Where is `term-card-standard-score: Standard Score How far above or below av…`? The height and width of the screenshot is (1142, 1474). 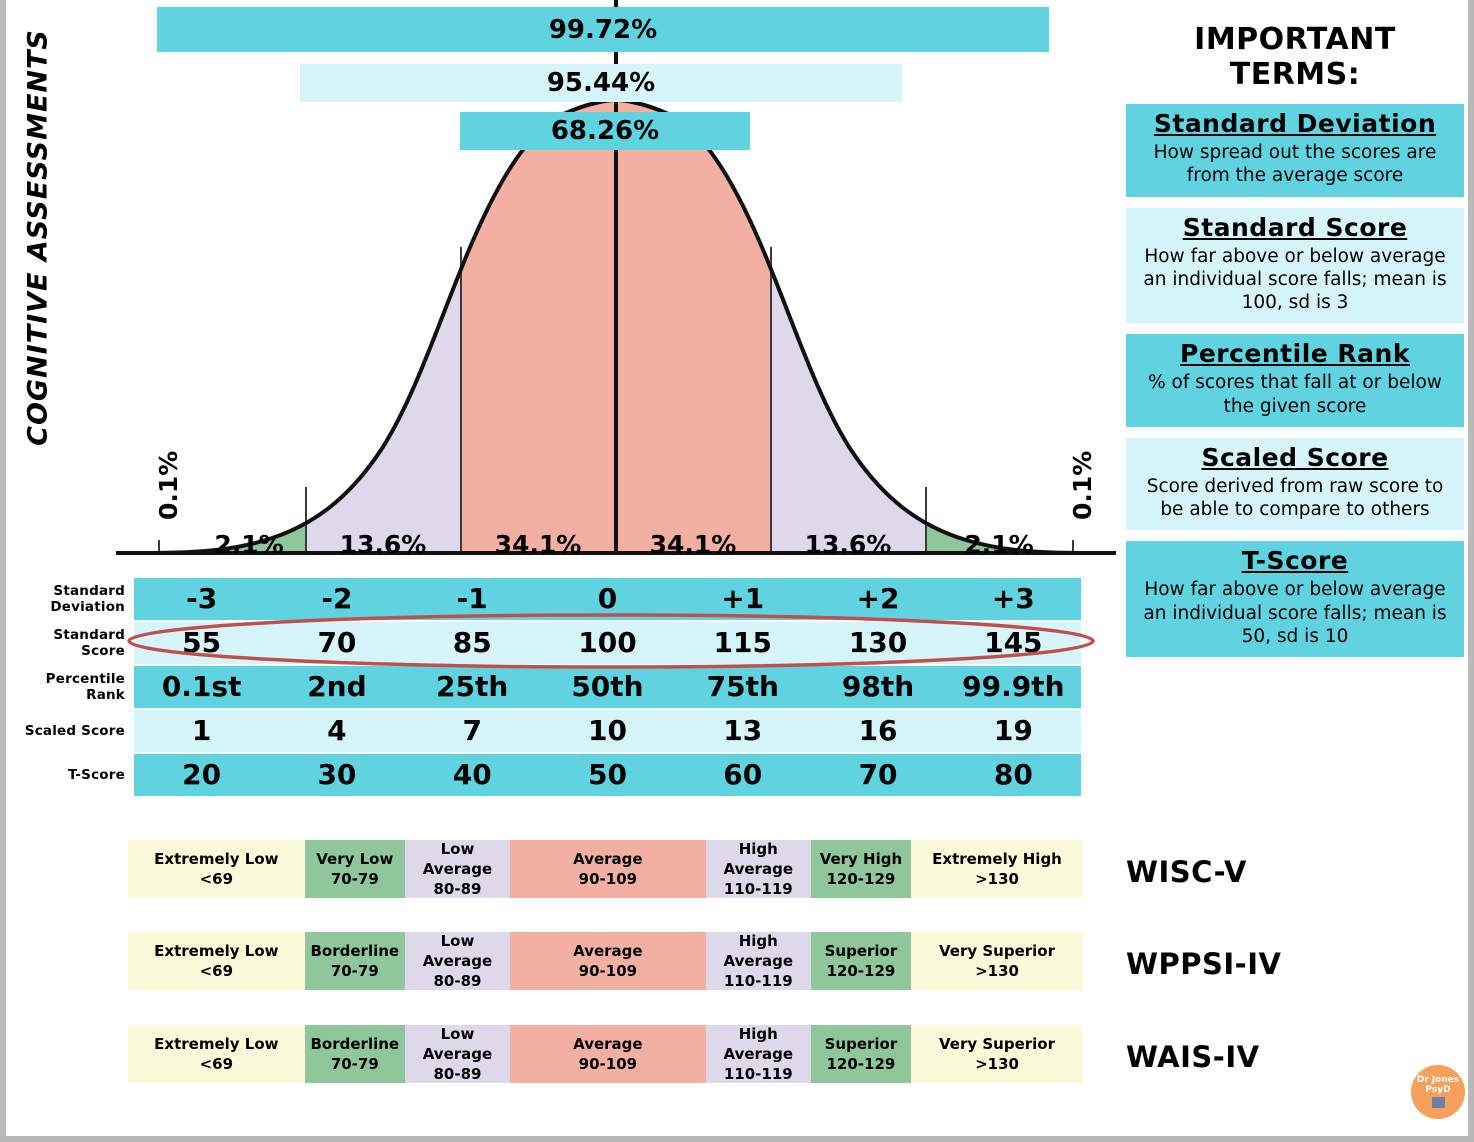 term-card-standard-score: Standard Score How far above or below av… is located at coordinates (1295, 265).